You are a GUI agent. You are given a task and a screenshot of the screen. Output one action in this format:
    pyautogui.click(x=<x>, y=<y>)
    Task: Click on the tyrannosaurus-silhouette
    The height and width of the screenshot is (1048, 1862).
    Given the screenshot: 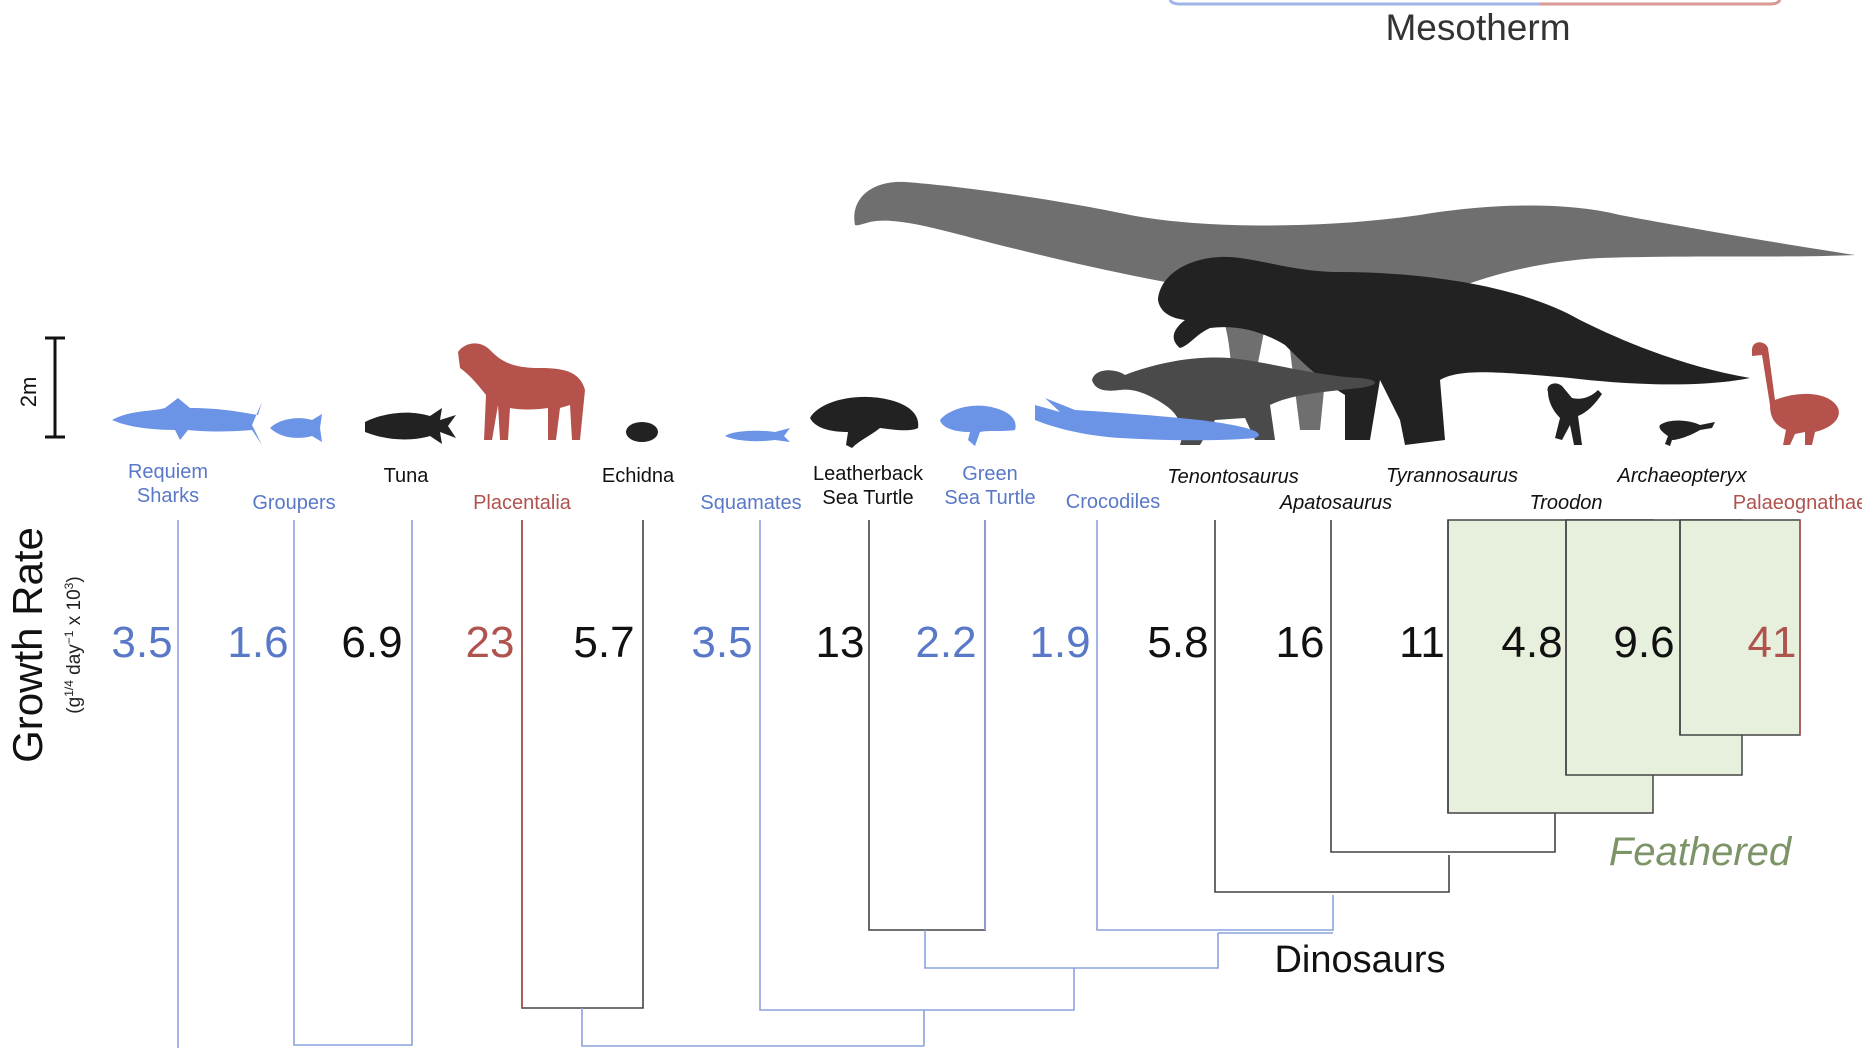 What is the action you would take?
    pyautogui.click(x=1454, y=350)
    